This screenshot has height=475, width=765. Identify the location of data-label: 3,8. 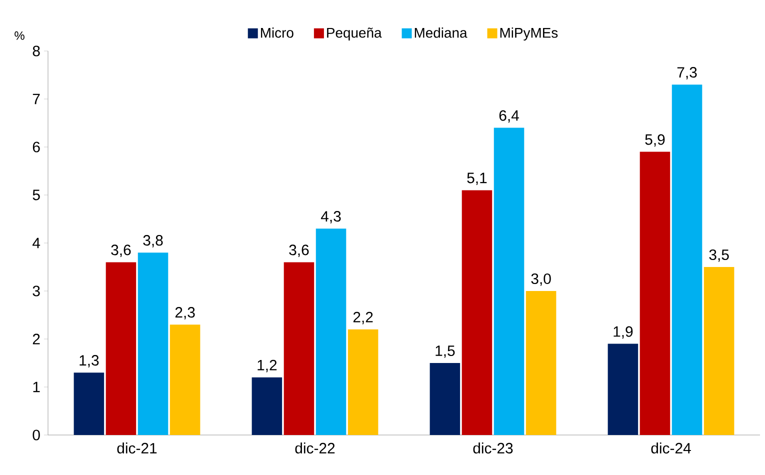
(153, 241).